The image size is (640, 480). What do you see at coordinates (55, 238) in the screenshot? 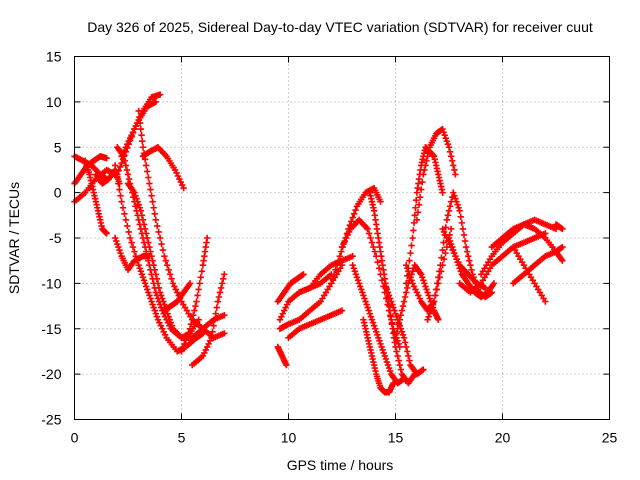
I see `y-tick-label: -5` at bounding box center [55, 238].